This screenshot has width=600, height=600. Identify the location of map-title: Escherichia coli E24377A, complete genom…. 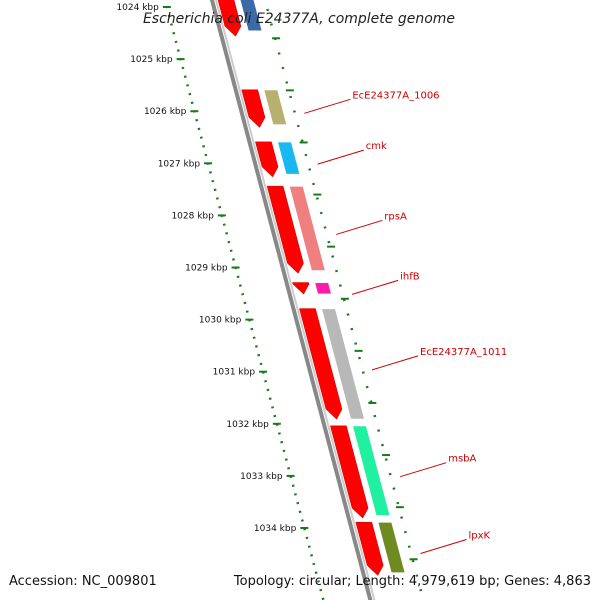
(299, 19).